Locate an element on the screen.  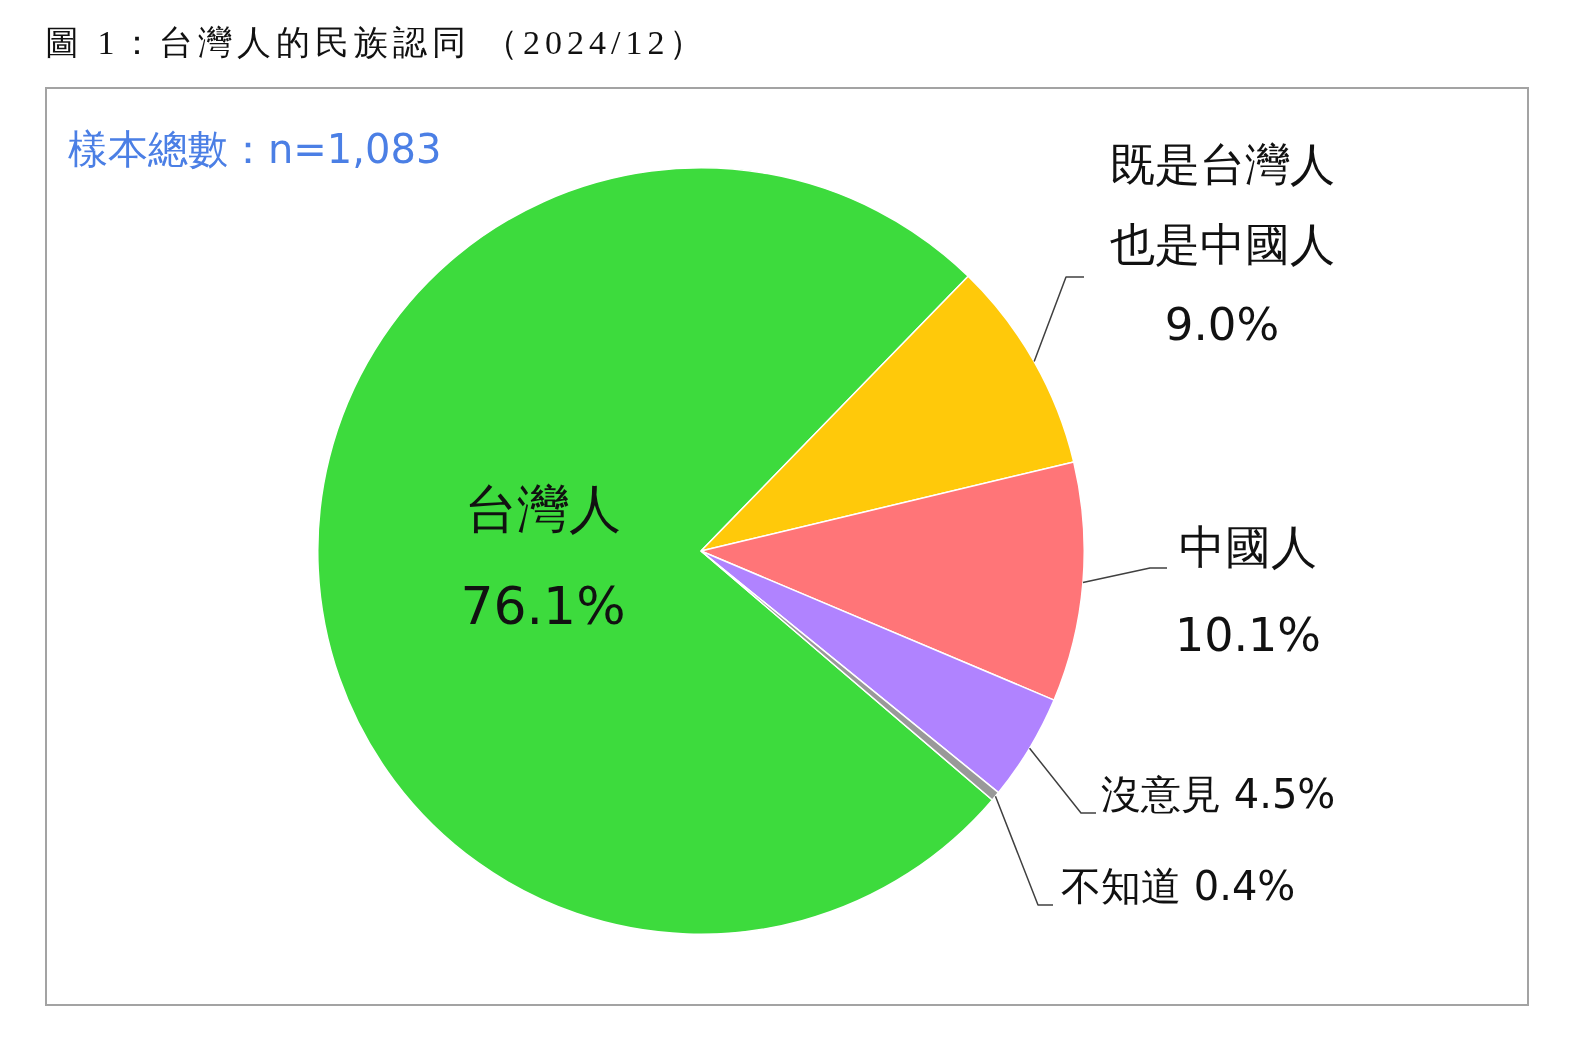
slice-label: 沒意見 4.5% is located at coordinates (1218, 794).